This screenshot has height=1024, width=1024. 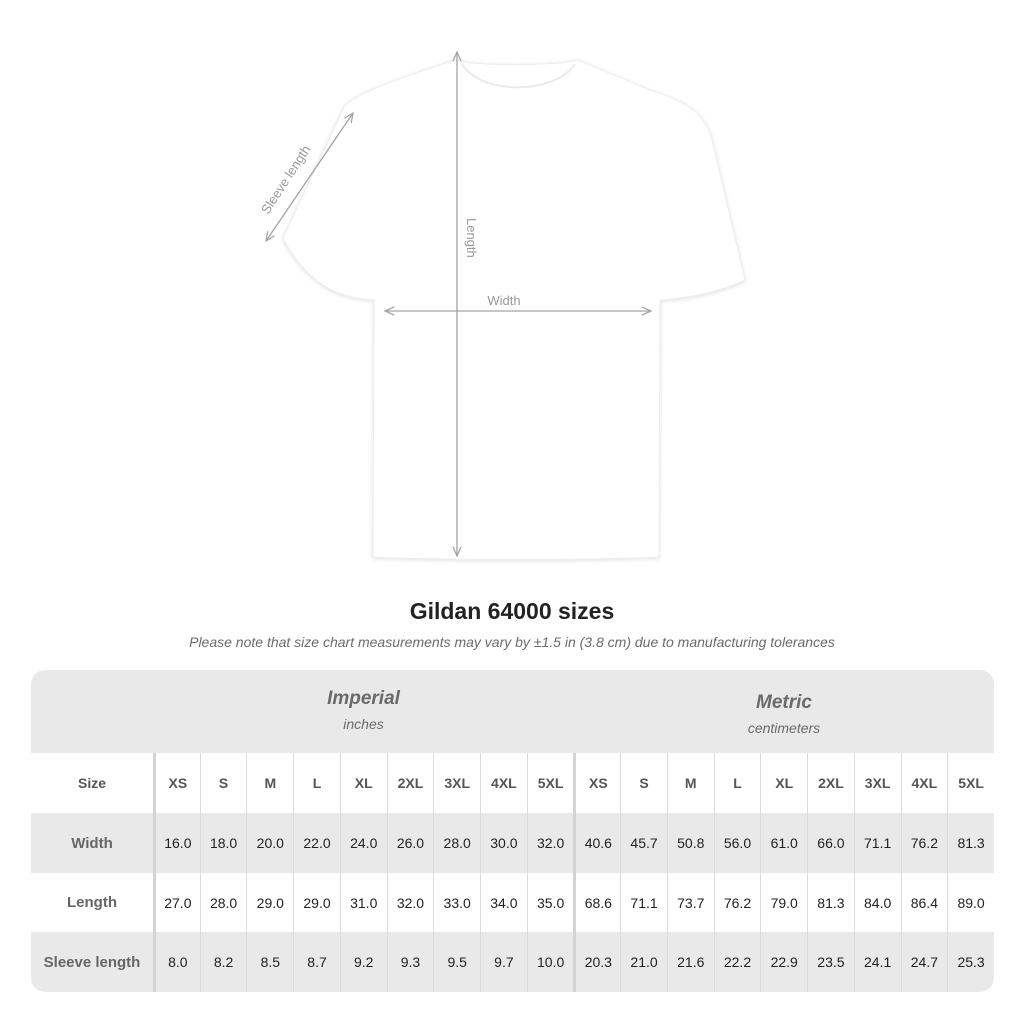 I want to click on imperial-value: 9.5, so click(x=456, y=962).